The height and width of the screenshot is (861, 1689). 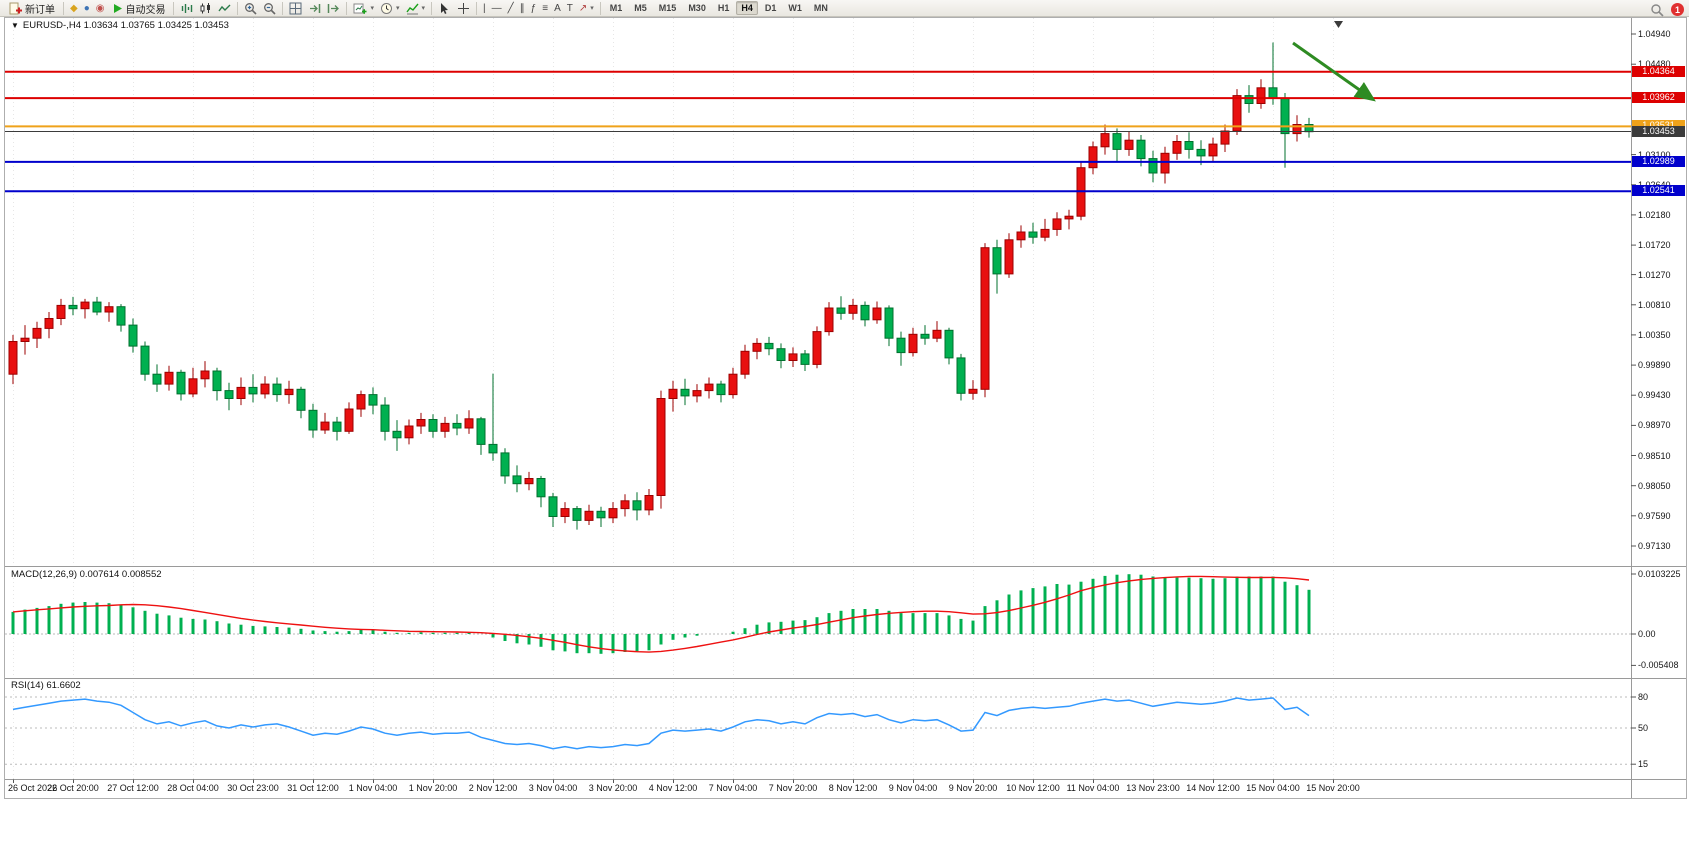 I want to click on tile-windows-button, so click(x=295, y=8).